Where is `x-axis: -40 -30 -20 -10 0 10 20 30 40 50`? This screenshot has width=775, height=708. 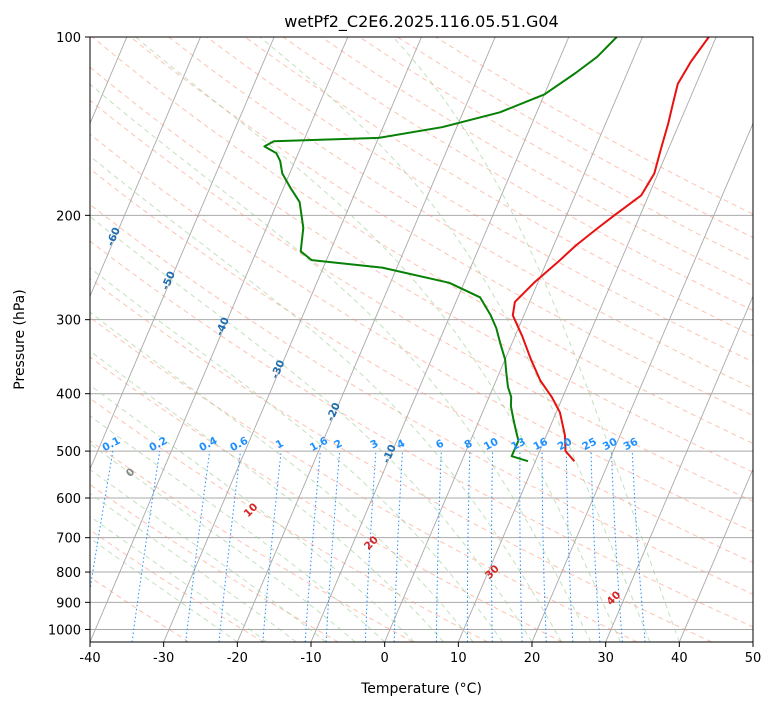 x-axis: -40 -30 -20 -10 0 10 20 30 40 50 is located at coordinates (420, 654).